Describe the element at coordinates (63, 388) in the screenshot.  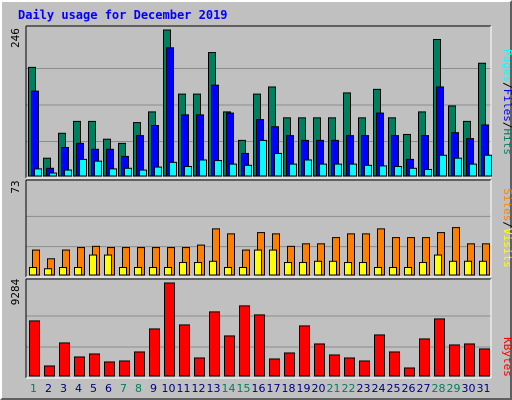
I see `x-tick-label-3: 3` at that location.